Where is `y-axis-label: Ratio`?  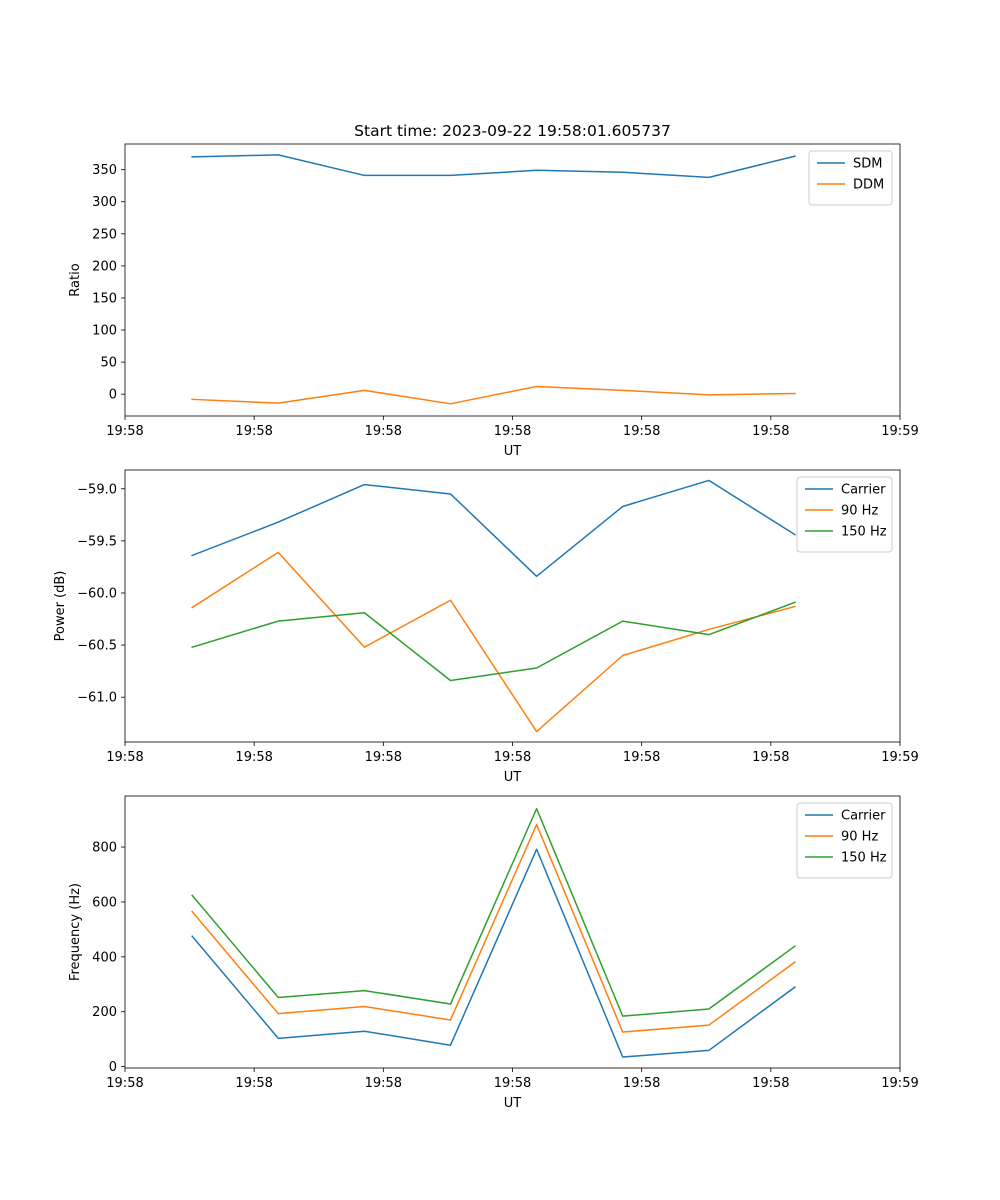 y-axis-label: Ratio is located at coordinates (75, 279).